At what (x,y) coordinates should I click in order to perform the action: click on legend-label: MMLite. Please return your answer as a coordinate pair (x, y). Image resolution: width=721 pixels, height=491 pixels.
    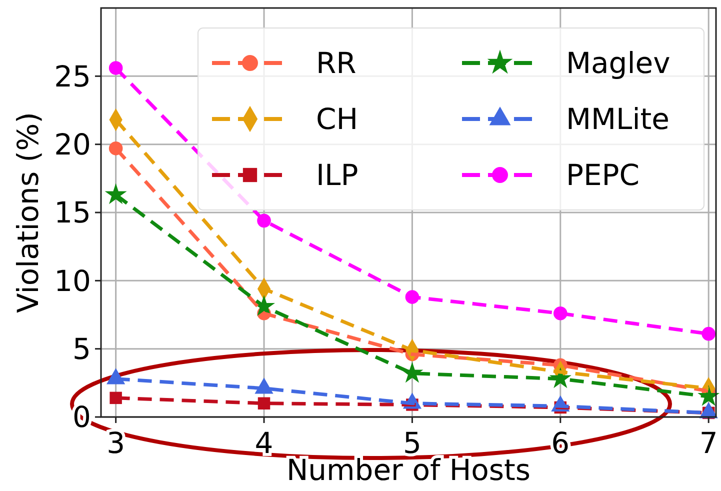
    Looking at the image, I should click on (618, 119).